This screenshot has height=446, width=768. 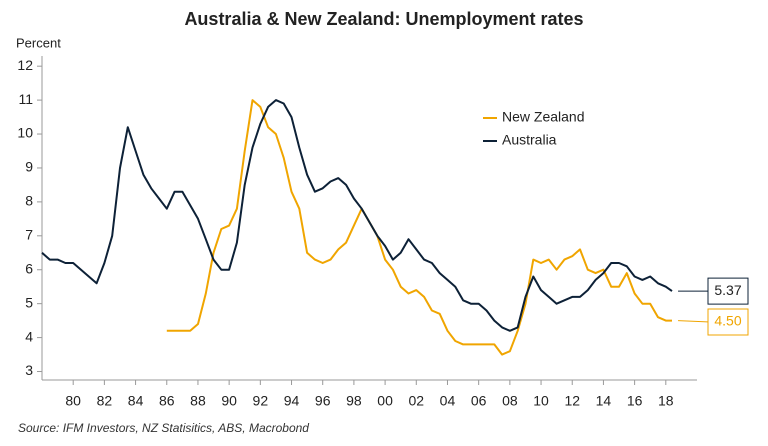 What do you see at coordinates (448, 401) in the screenshot?
I see `x-tick-label: 04` at bounding box center [448, 401].